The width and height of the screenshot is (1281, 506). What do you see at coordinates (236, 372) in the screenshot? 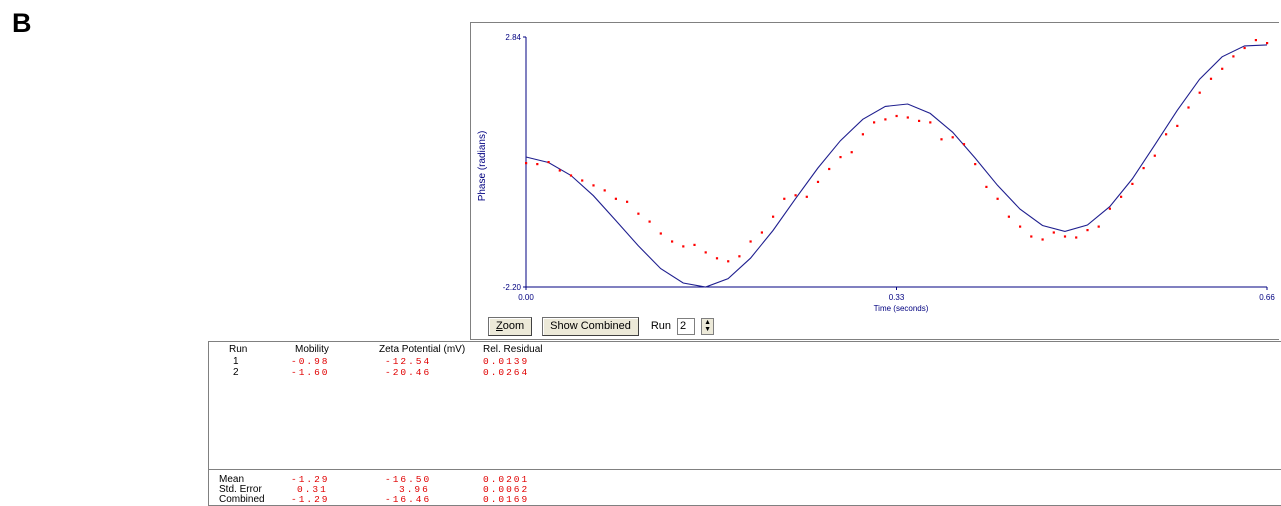
I see `row-2-run: 2` at bounding box center [236, 372].